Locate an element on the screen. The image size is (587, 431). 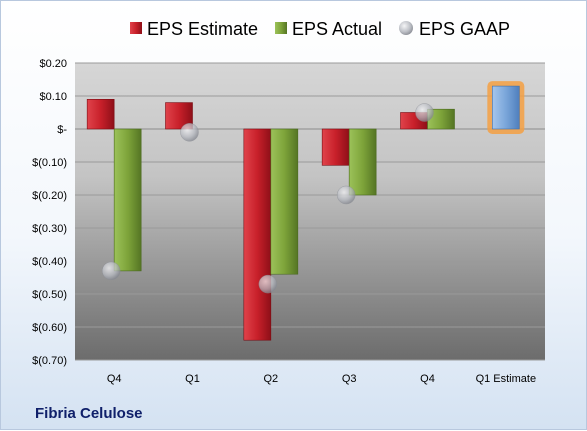
y-tick-label: $- is located at coordinates (62, 130).